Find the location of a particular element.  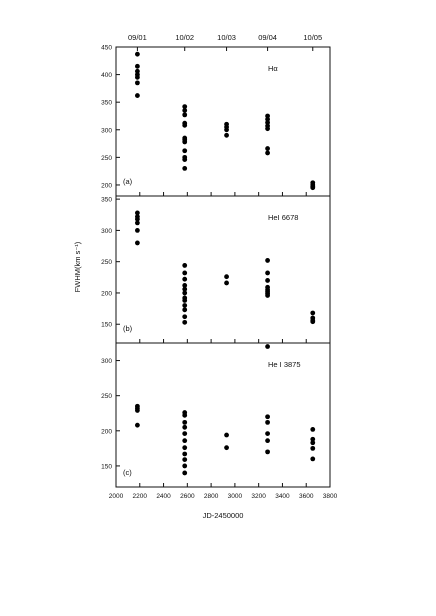

top-date-label: 10/03 is located at coordinates (226, 37).